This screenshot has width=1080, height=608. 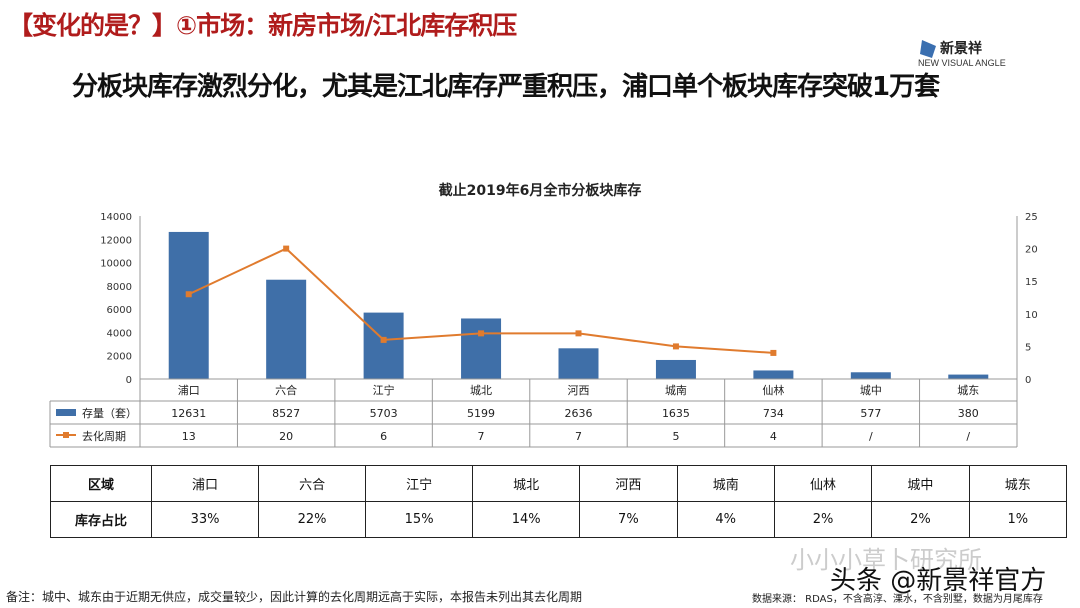 I want to click on row-header: 区域, so click(x=101, y=483).